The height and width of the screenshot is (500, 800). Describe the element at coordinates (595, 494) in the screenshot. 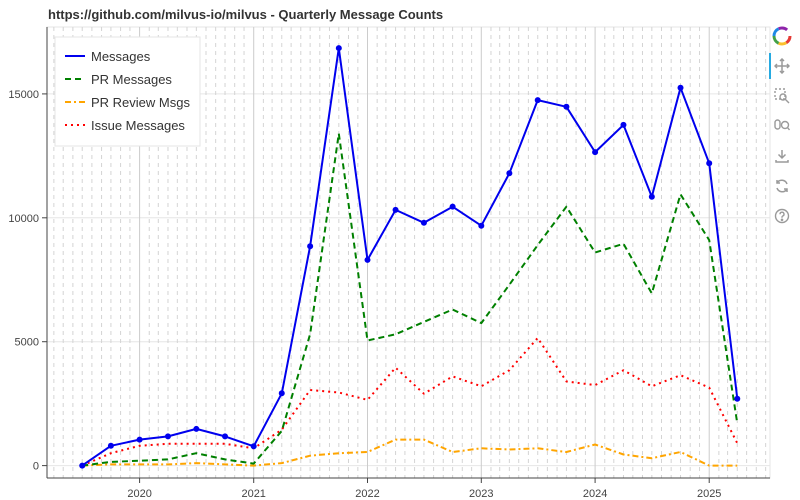

I see `x-tick-label: 2024` at that location.